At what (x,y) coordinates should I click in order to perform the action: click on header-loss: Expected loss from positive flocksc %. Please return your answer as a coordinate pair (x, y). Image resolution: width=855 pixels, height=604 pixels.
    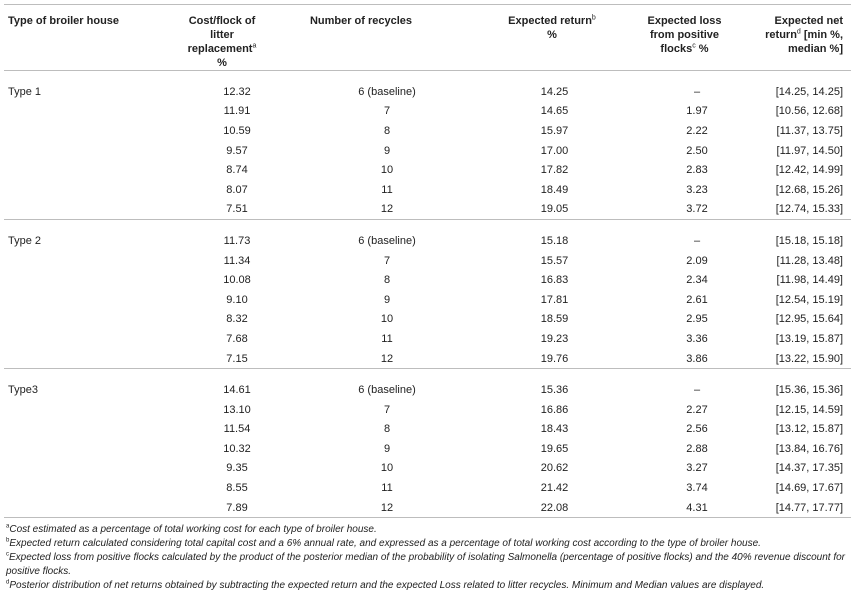
    Looking at the image, I should click on (671, 37).